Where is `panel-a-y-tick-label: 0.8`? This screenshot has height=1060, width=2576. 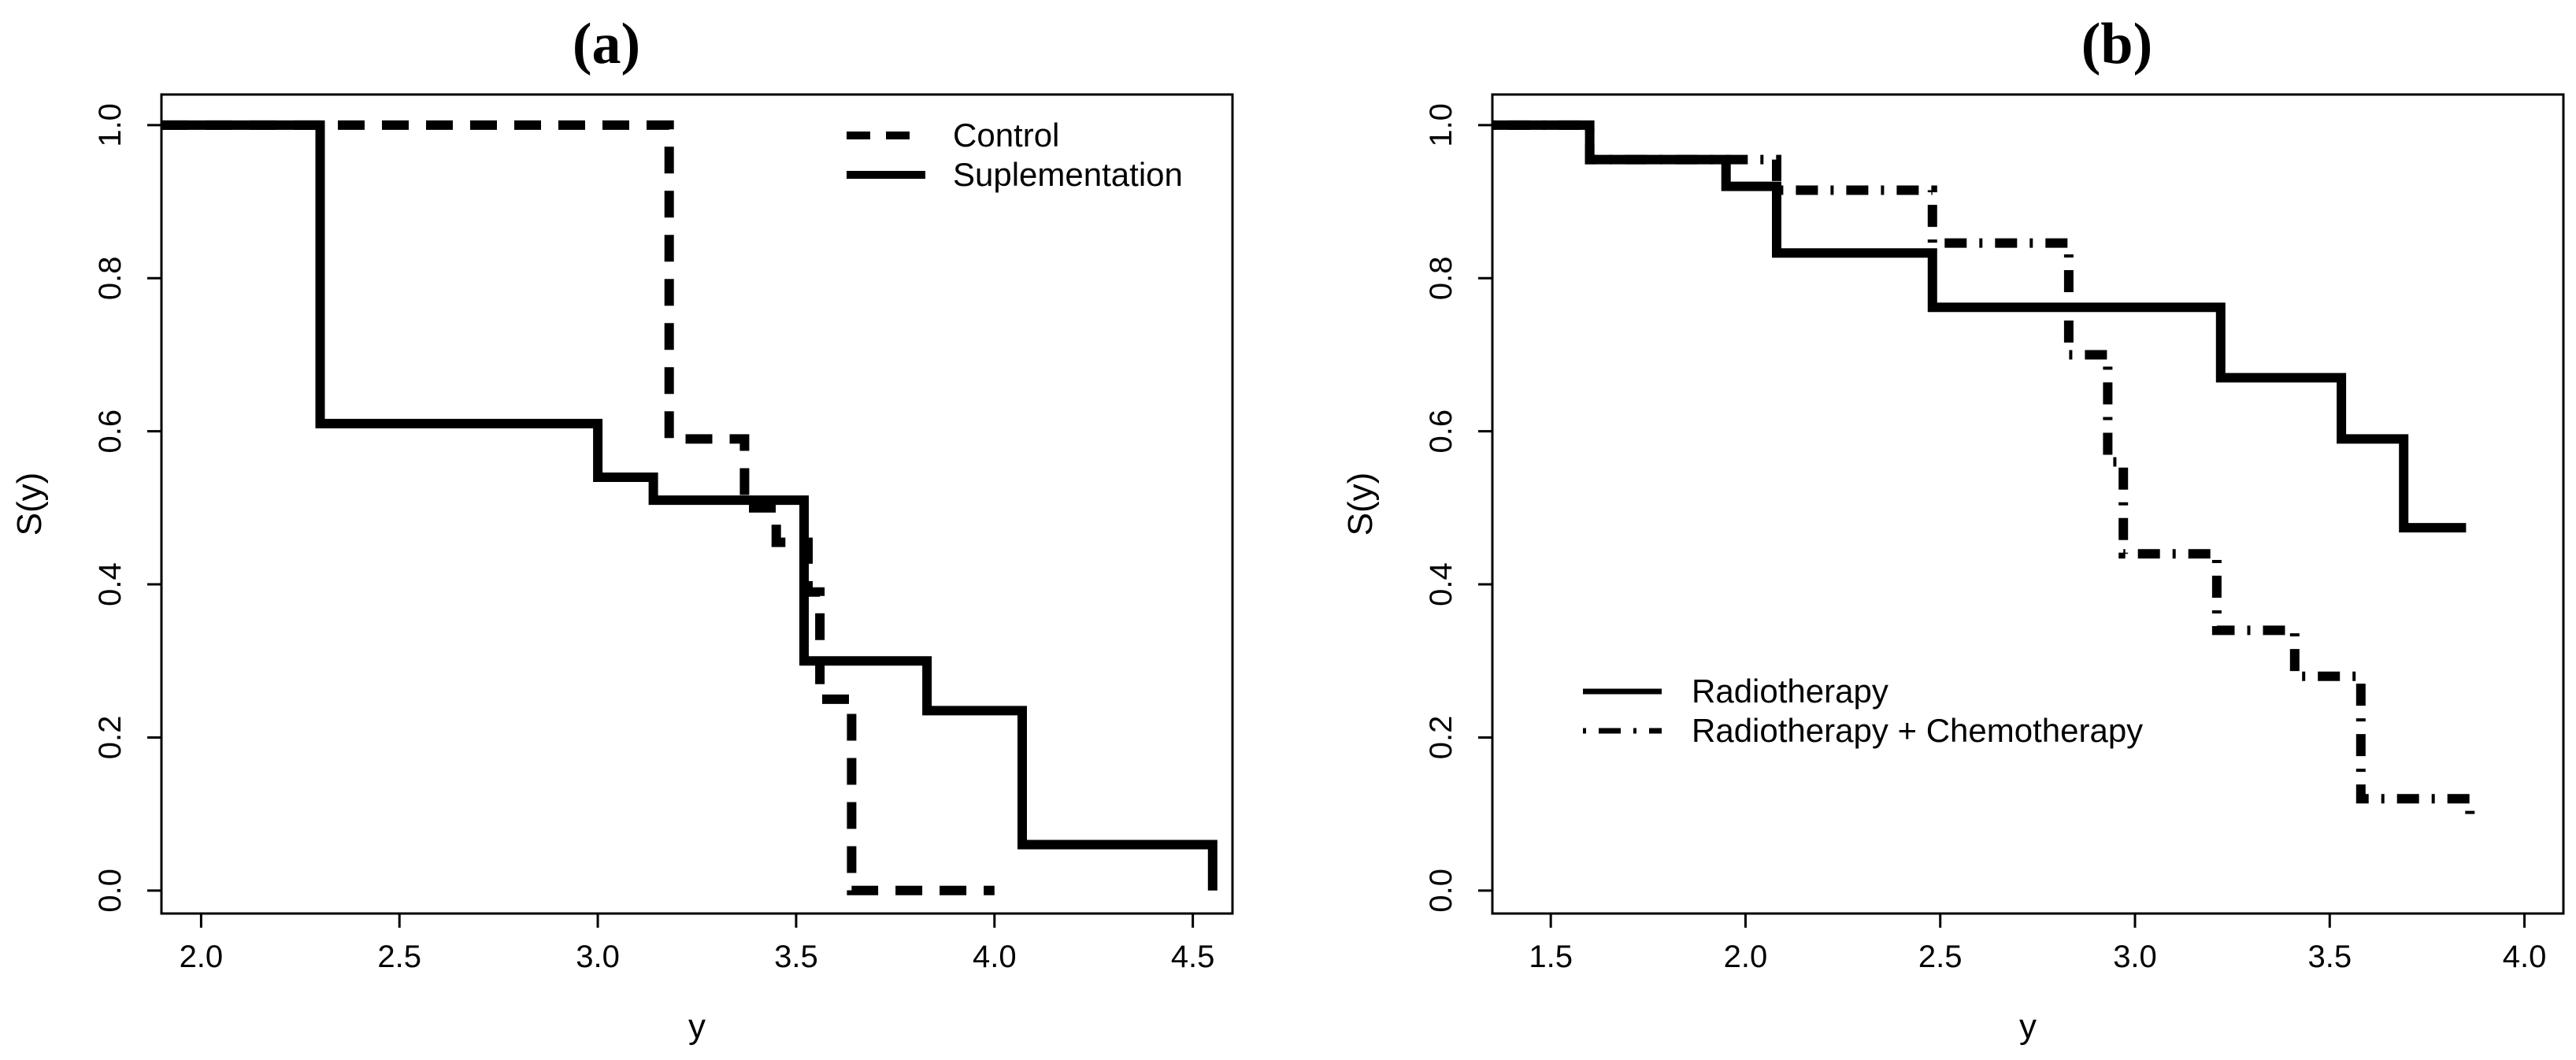
panel-a-y-tick-label: 0.8 is located at coordinates (110, 278).